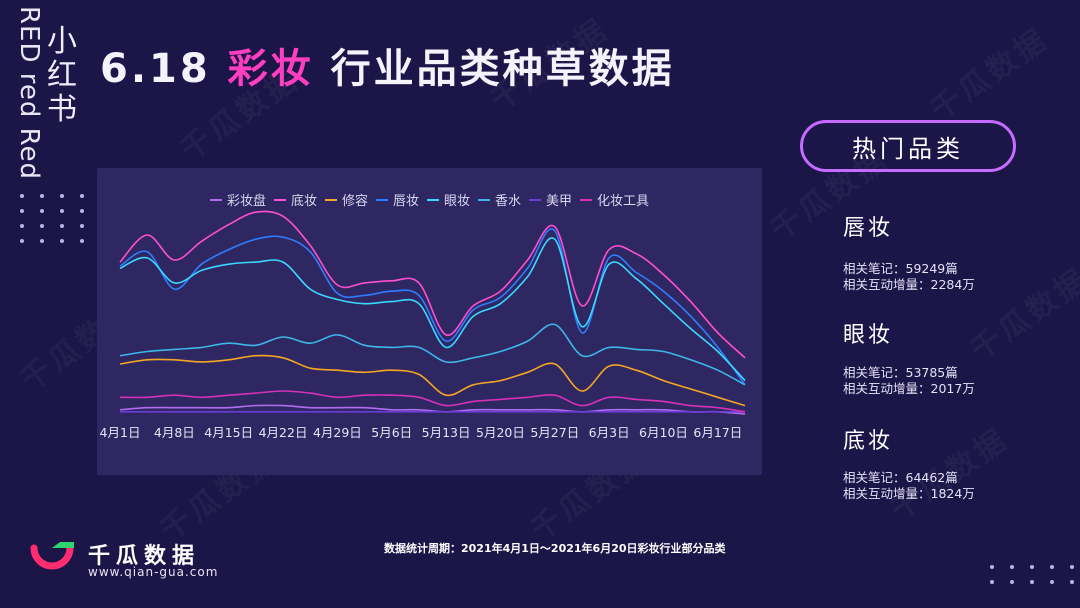 This screenshot has width=1080, height=608. Describe the element at coordinates (153, 572) in the screenshot. I see `logo-url: www.qian-gua.com` at that location.